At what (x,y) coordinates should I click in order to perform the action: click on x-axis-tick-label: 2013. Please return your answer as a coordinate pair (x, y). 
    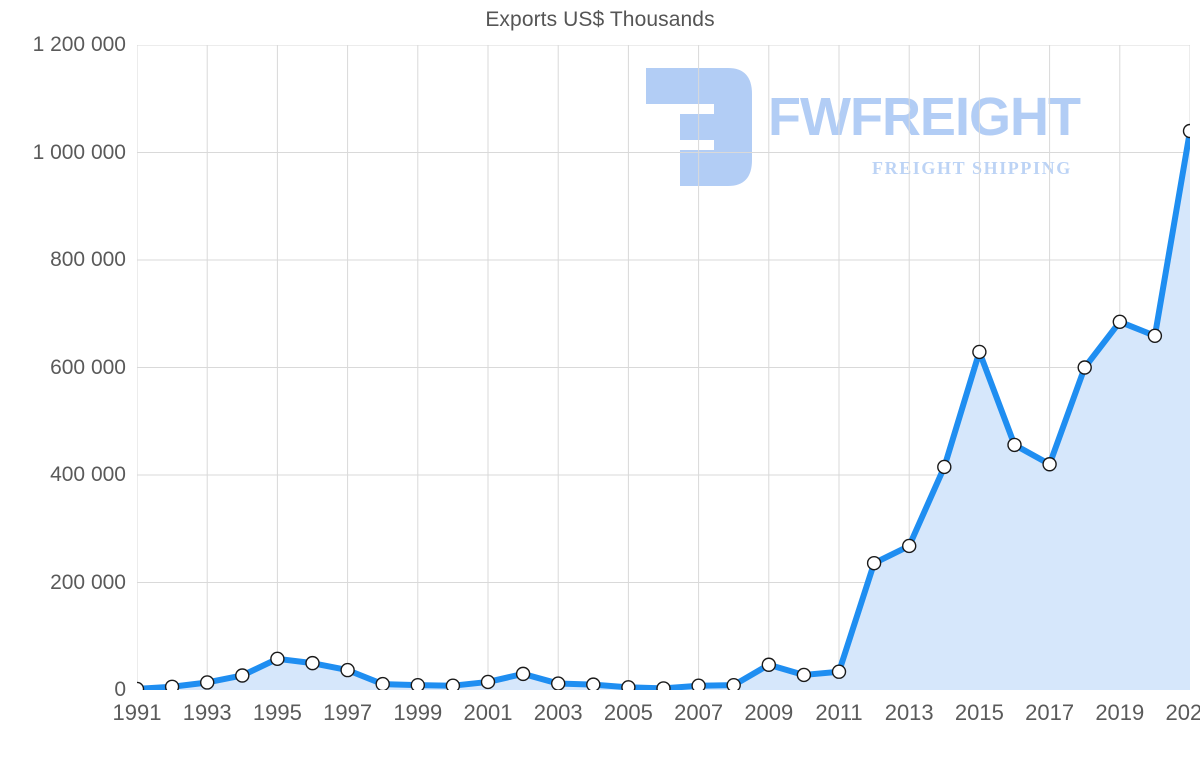
    Looking at the image, I should click on (909, 712).